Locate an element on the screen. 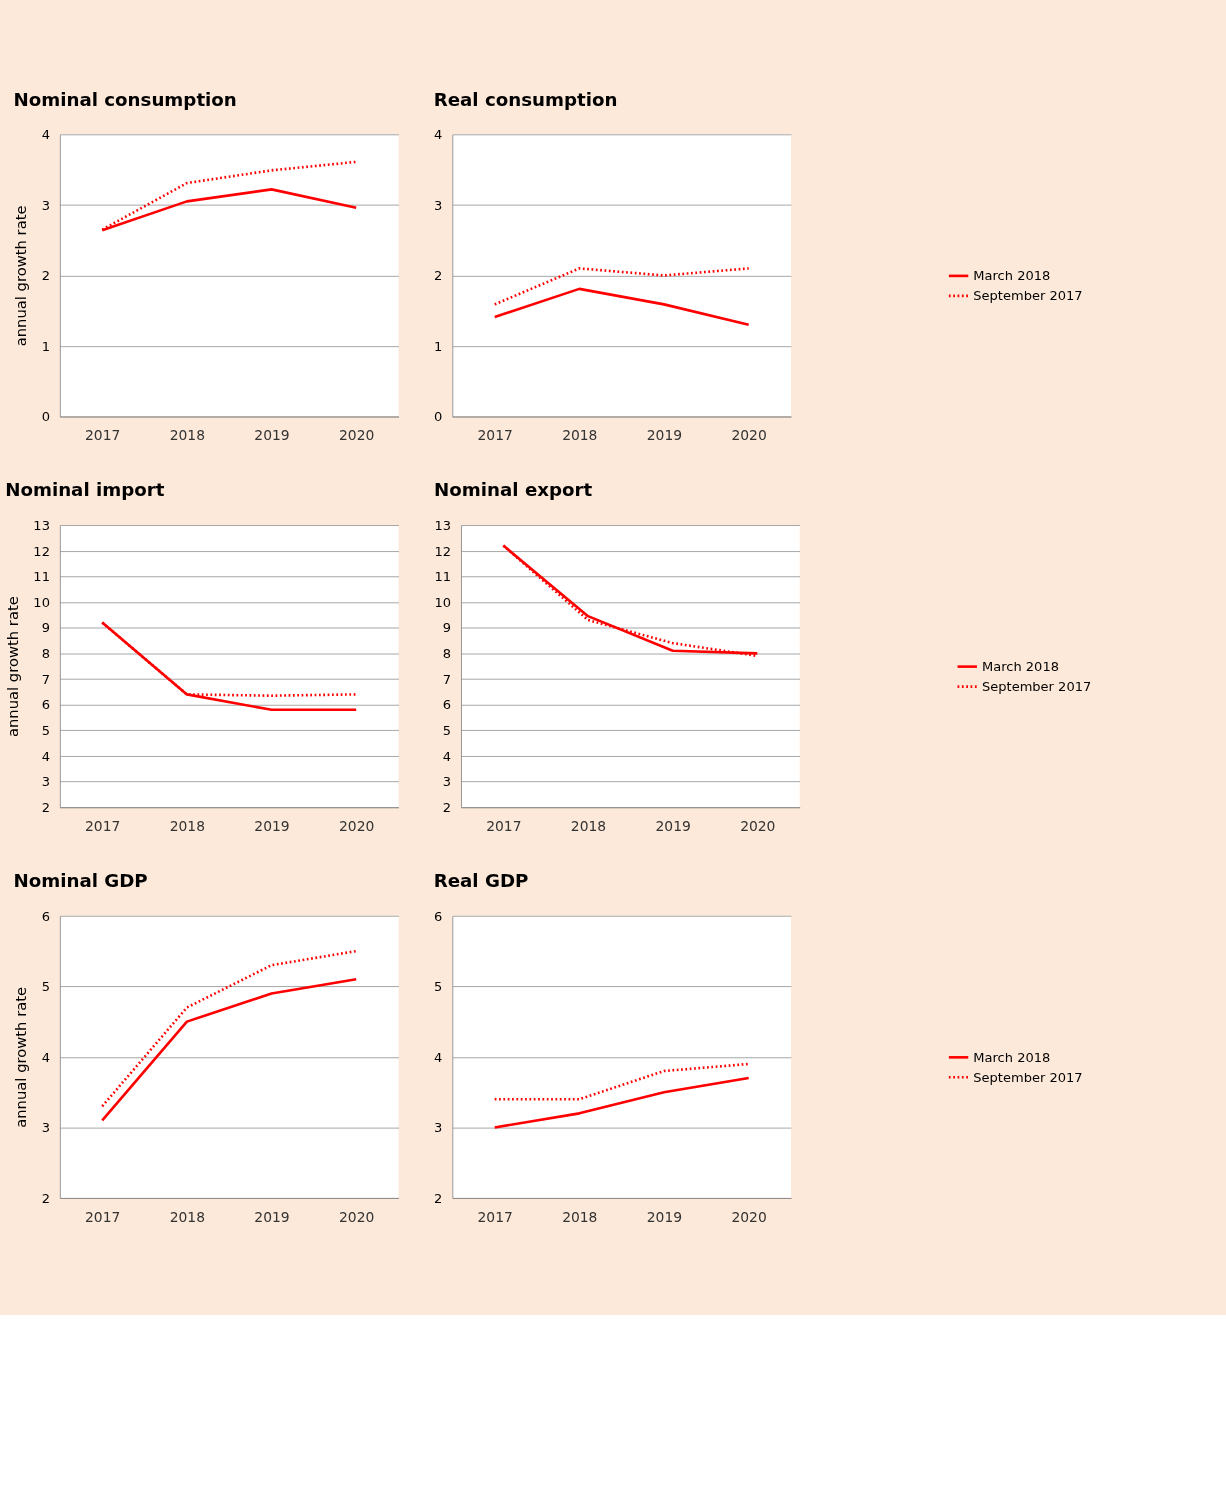  chart-title: Nominal export is located at coordinates (513, 490).